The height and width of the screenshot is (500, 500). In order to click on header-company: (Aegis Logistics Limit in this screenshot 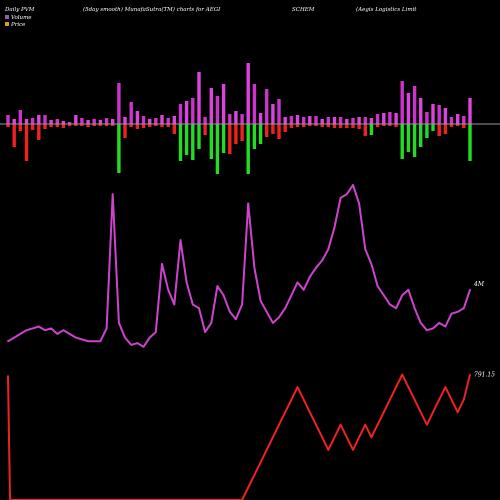, I will do `click(386, 9)`.